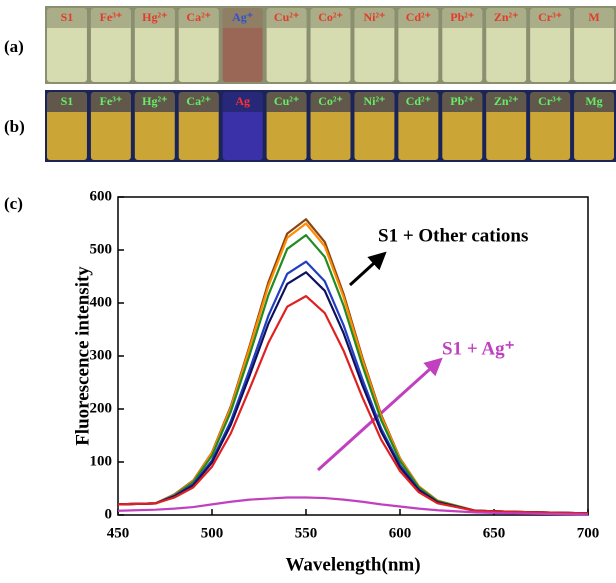  What do you see at coordinates (400, 533) in the screenshot?
I see `x-tick-label: 600` at bounding box center [400, 533].